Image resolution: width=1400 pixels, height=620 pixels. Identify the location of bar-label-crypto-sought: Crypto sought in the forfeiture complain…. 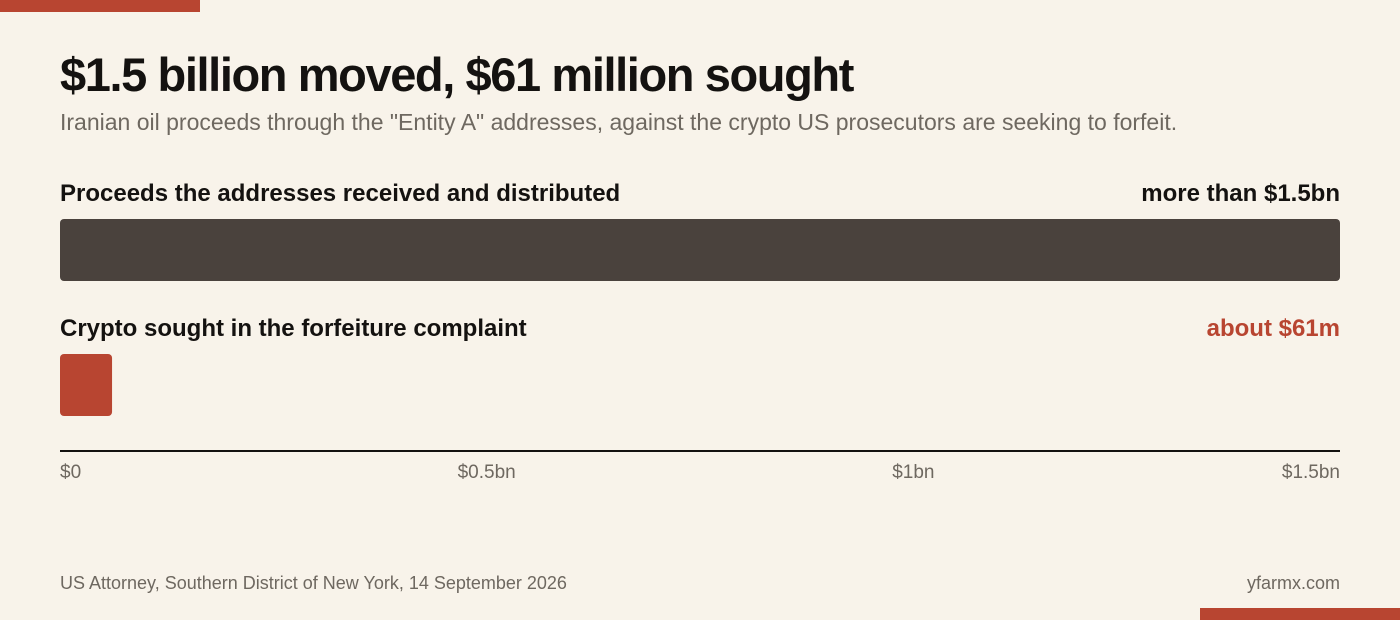
(293, 328).